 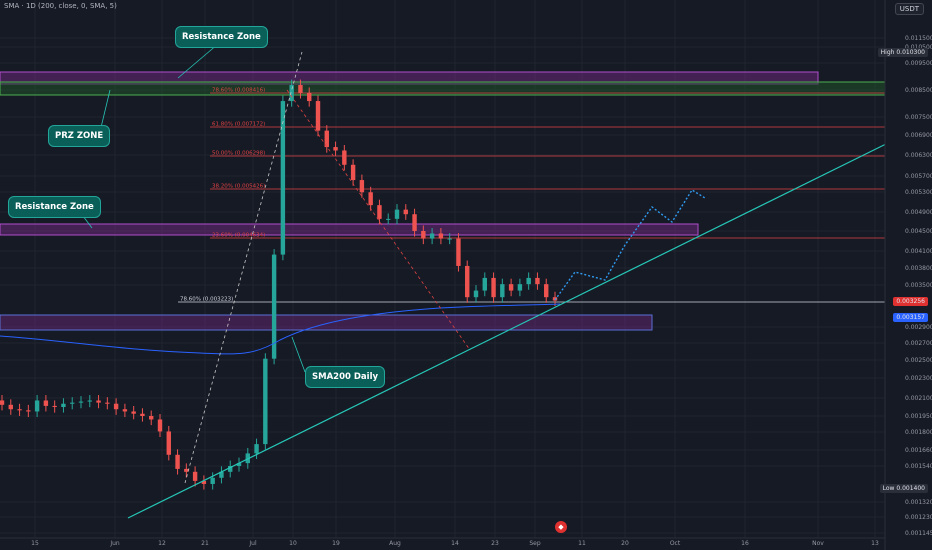 What do you see at coordinates (243, 267) in the screenshot?
I see `fib-swing-line` at bounding box center [243, 267].